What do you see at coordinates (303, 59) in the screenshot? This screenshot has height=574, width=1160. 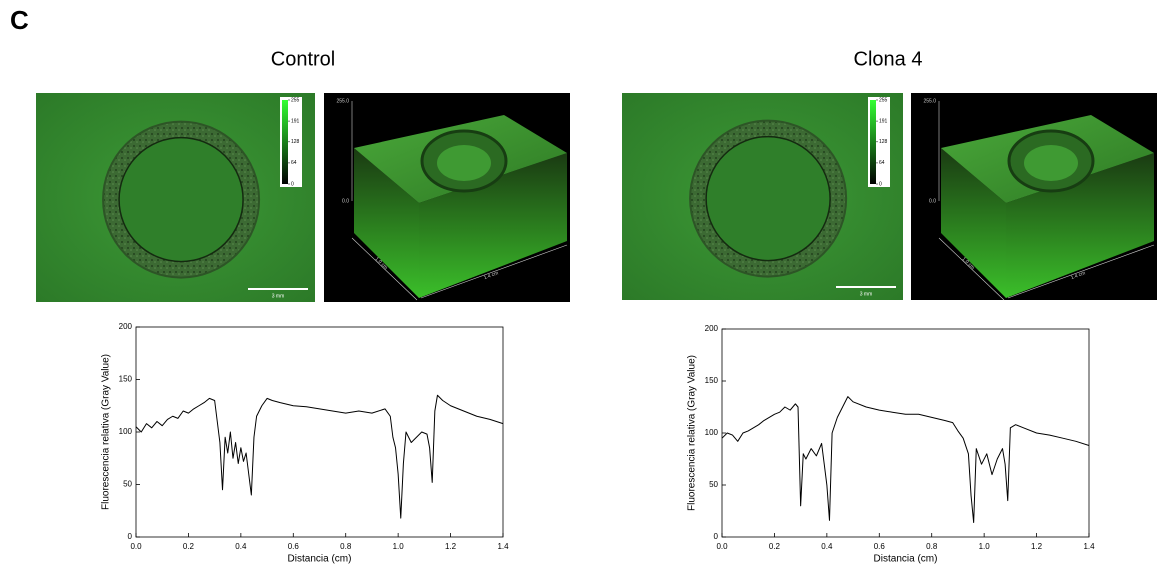 I see `chart-title: Control` at bounding box center [303, 59].